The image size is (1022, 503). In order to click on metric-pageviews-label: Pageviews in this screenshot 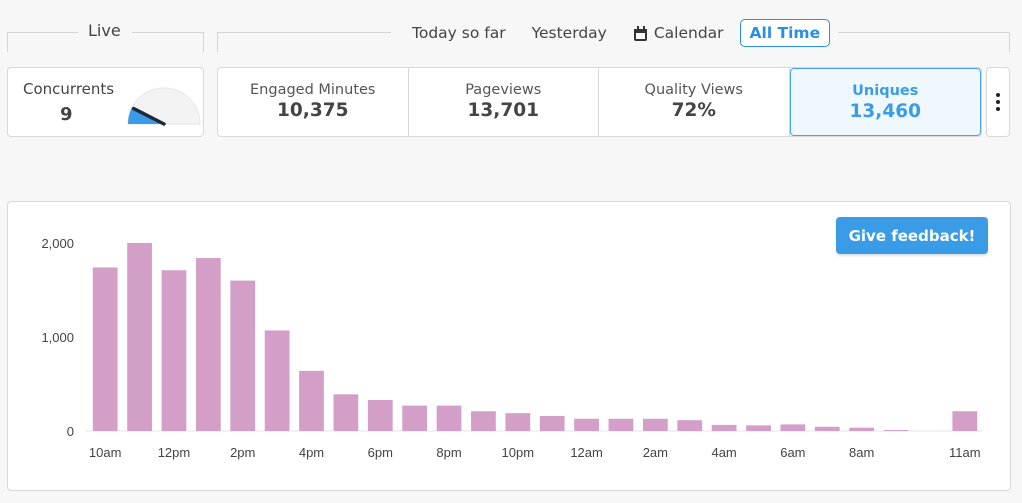, I will do `click(503, 90)`.